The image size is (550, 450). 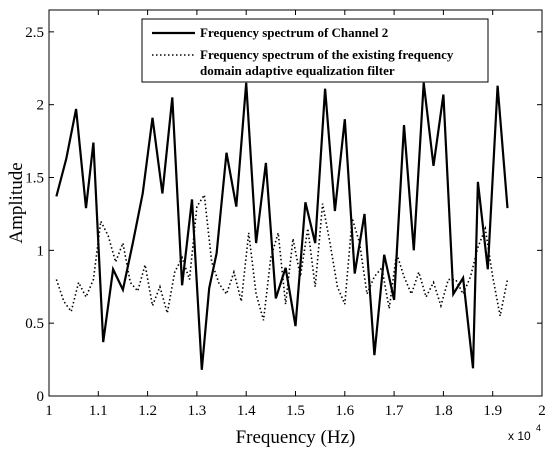 I want to click on y-axis-title: Amplitude, so click(x=16, y=202).